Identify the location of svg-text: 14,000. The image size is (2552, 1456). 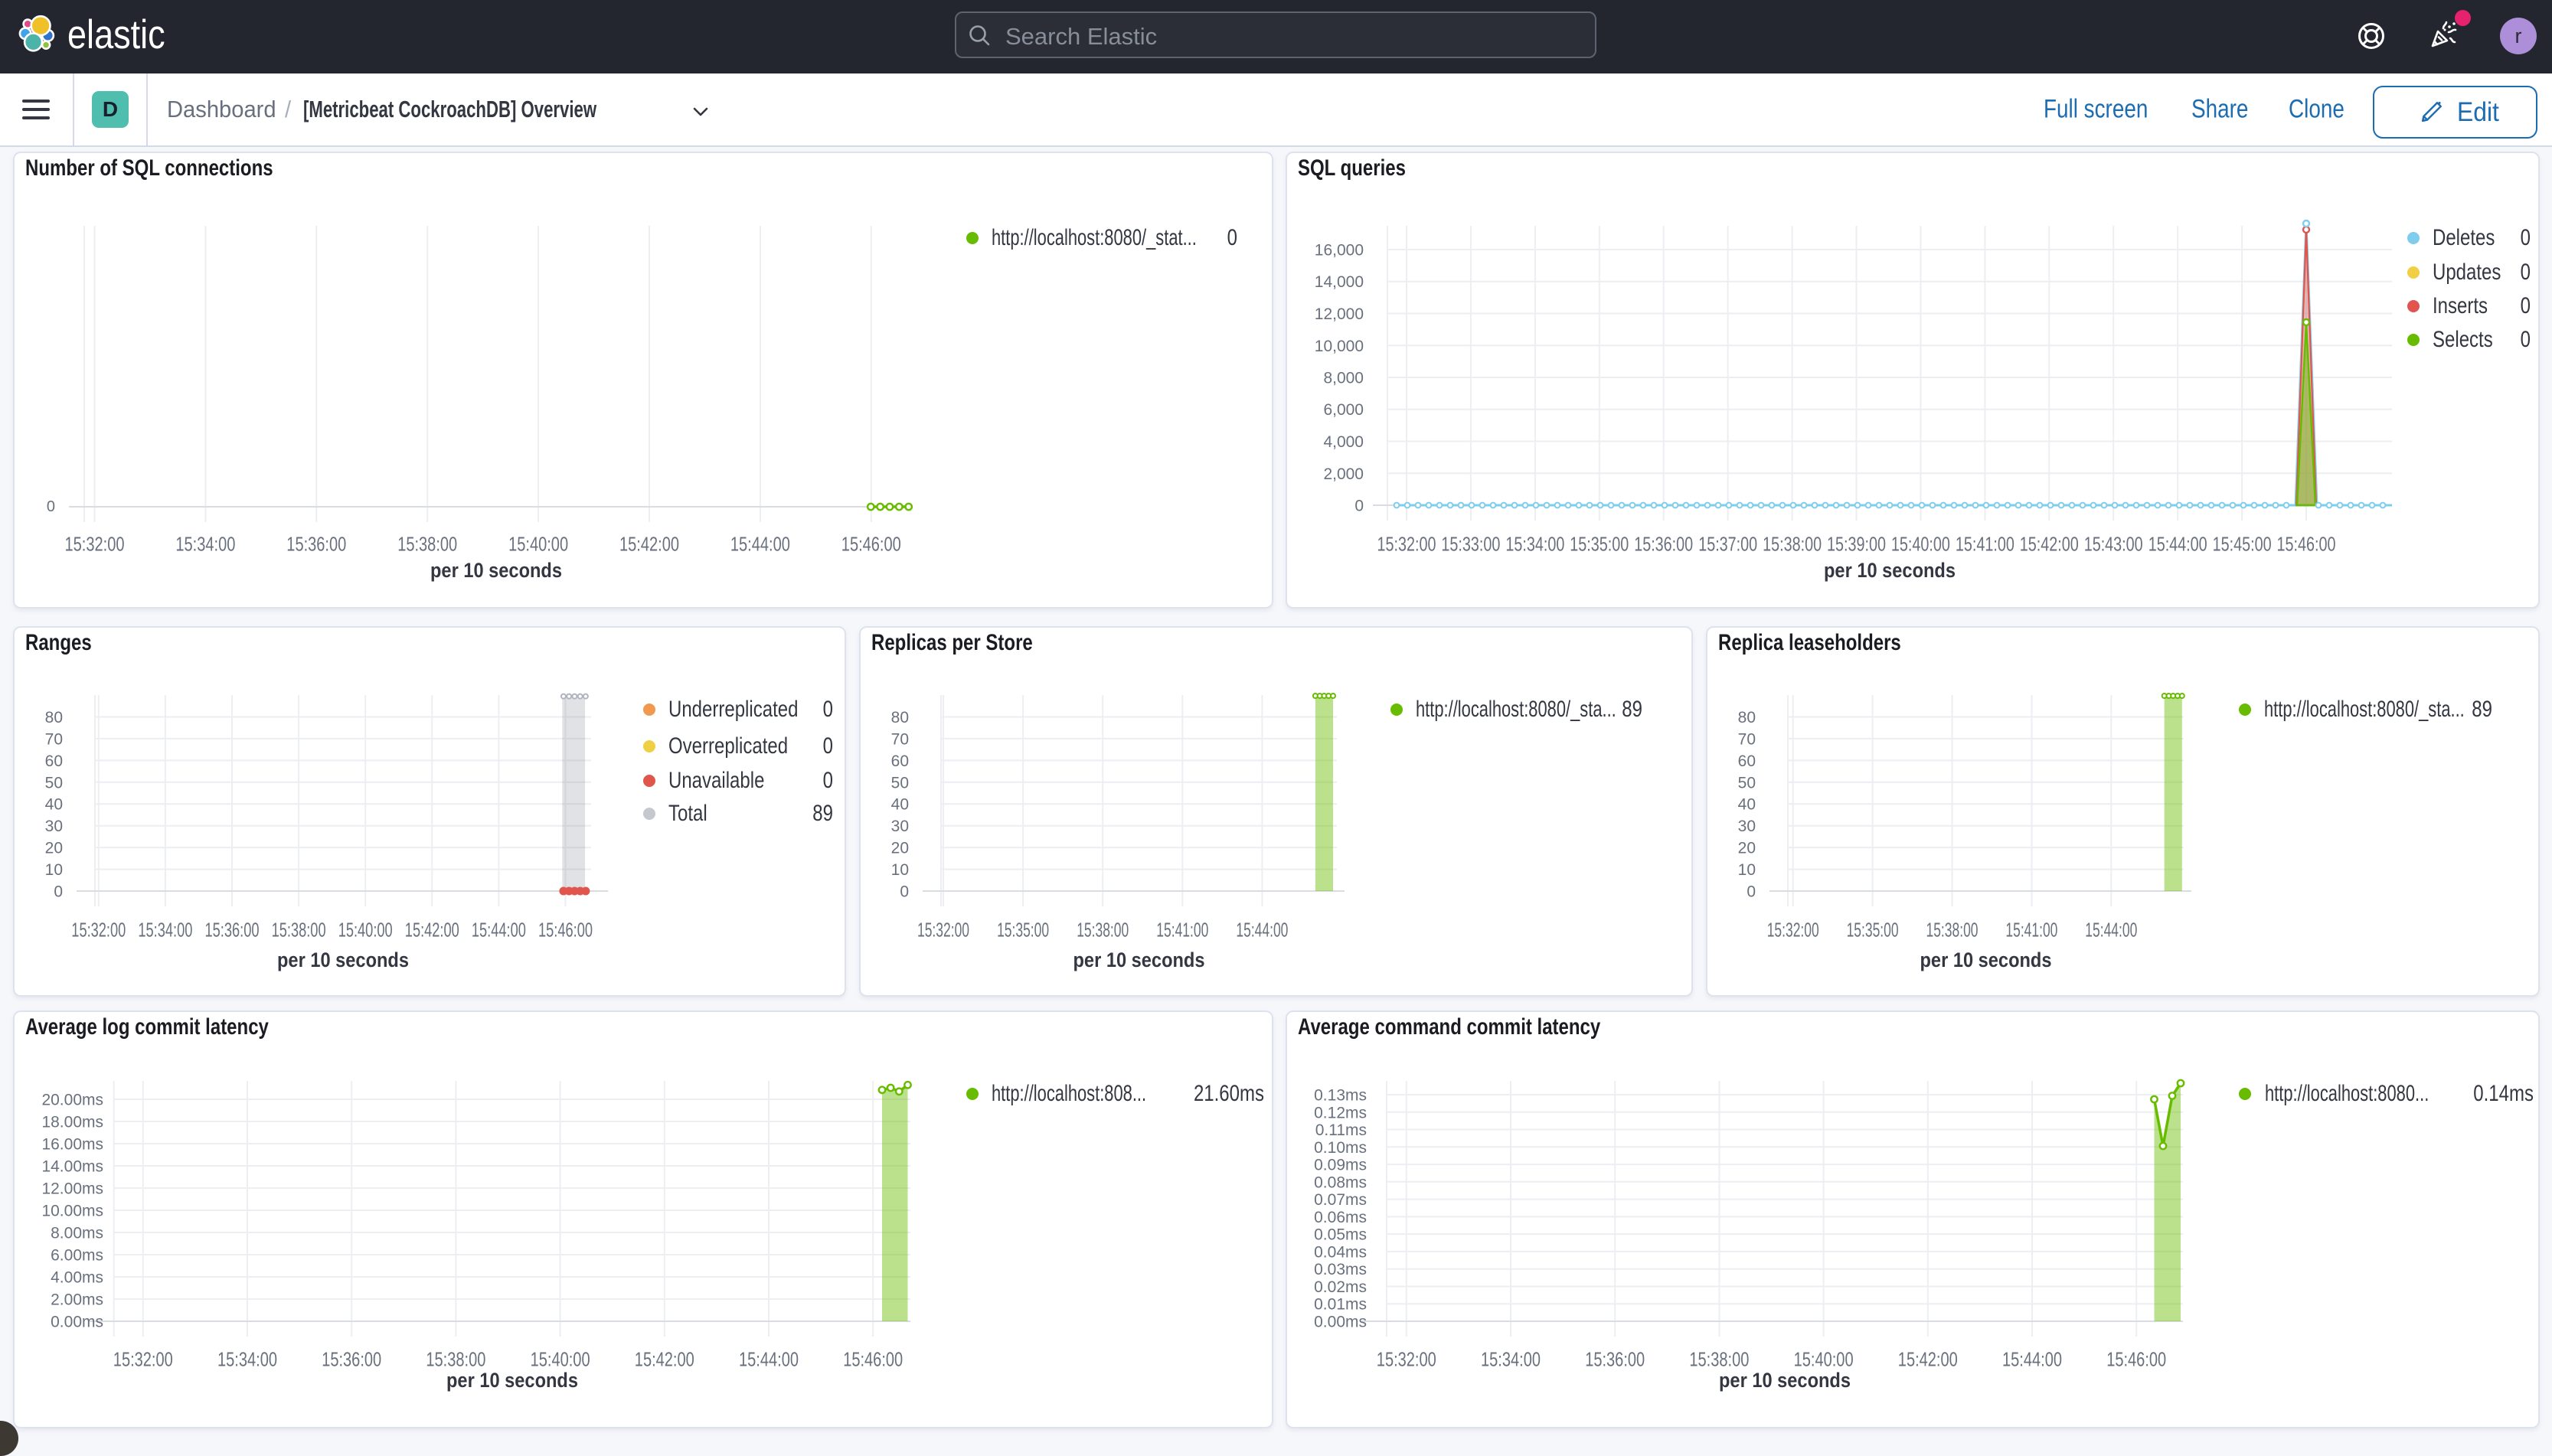
(1340, 282).